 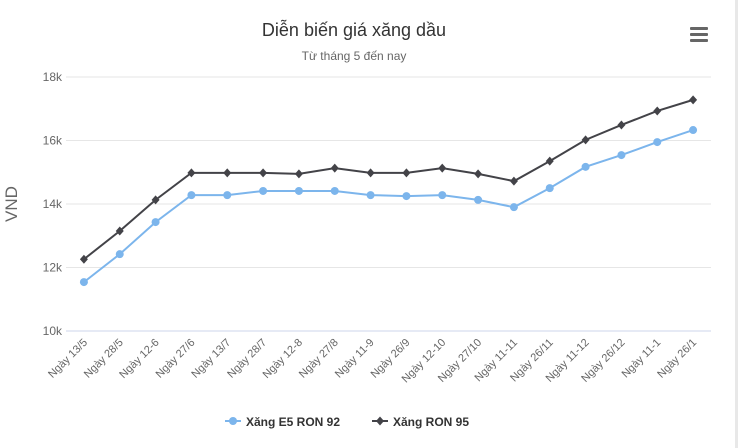 I want to click on y-tick-label: 16k, so click(x=53, y=141).